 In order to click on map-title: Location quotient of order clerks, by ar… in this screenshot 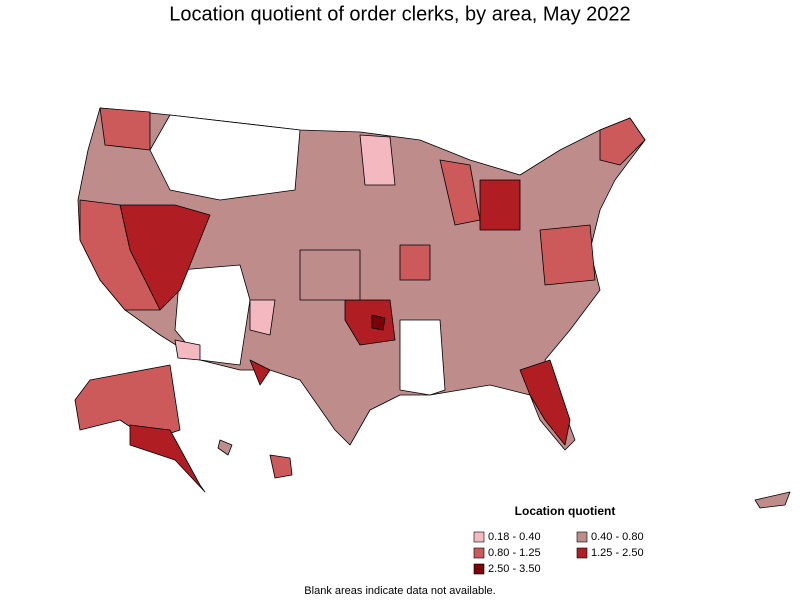, I will do `click(399, 14)`.